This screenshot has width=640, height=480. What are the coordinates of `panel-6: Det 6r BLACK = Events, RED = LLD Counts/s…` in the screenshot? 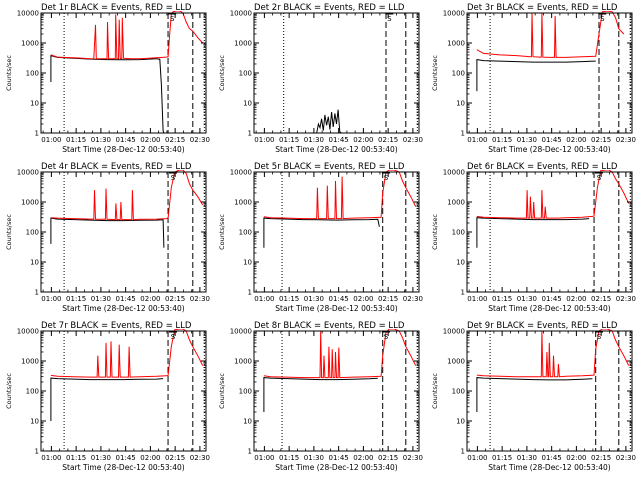 It's located at (533, 237).